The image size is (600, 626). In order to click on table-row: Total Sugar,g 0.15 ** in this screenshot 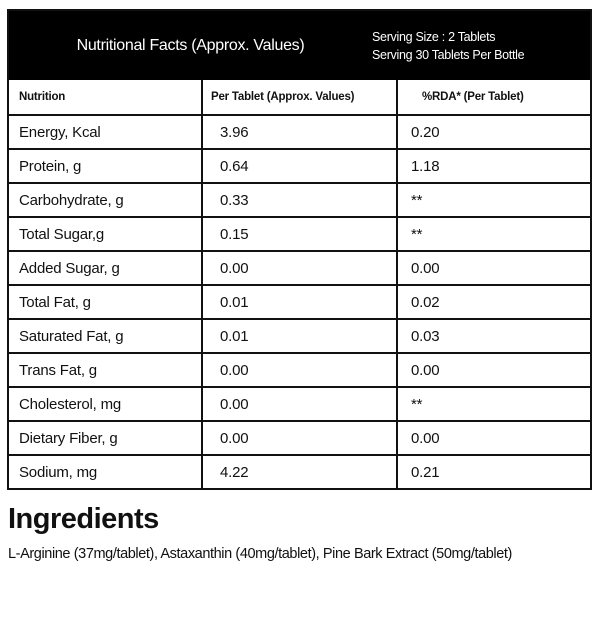, I will do `click(299, 233)`.